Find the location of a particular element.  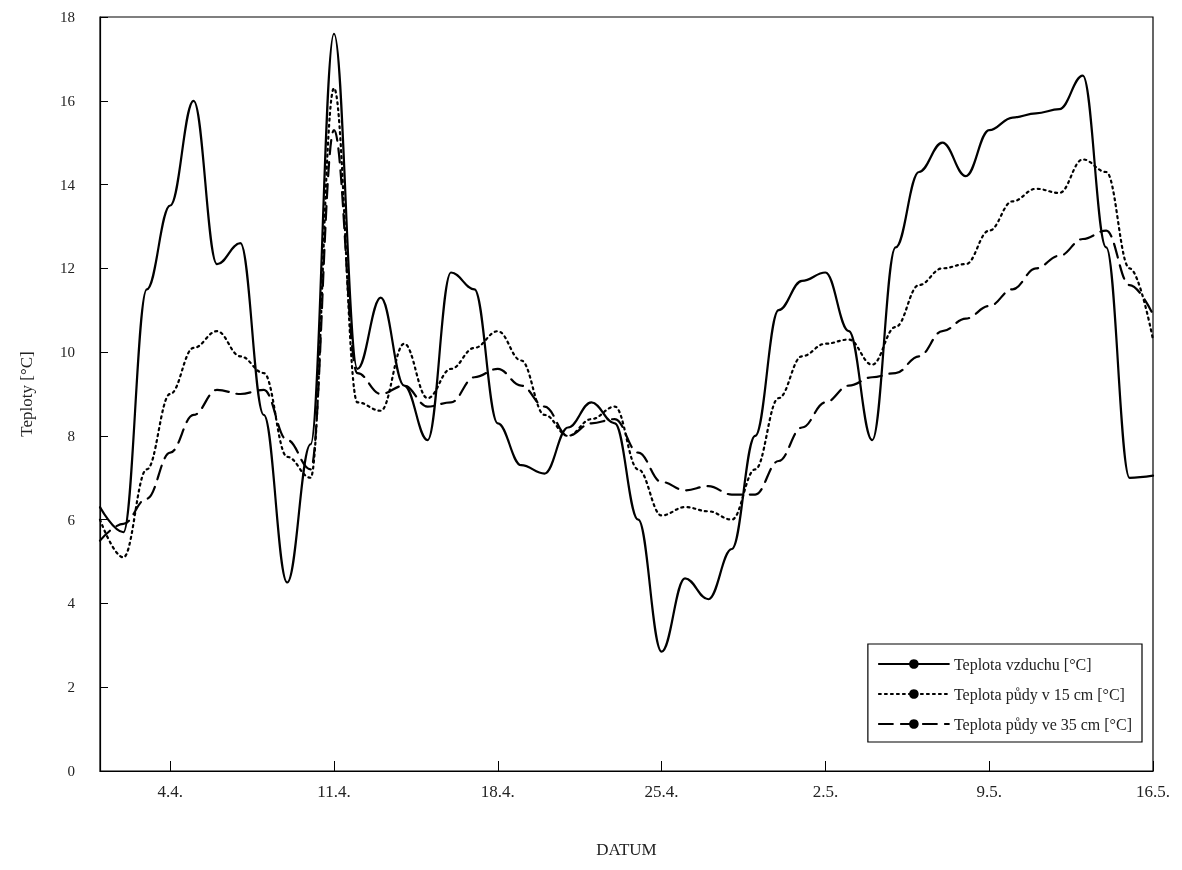

x-tick-label: 25.4. is located at coordinates (661, 791).